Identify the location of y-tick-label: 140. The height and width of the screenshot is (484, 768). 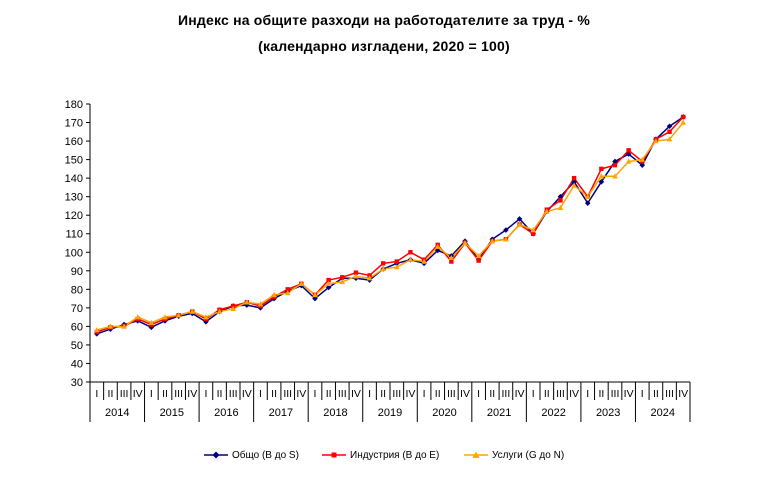
(74, 179).